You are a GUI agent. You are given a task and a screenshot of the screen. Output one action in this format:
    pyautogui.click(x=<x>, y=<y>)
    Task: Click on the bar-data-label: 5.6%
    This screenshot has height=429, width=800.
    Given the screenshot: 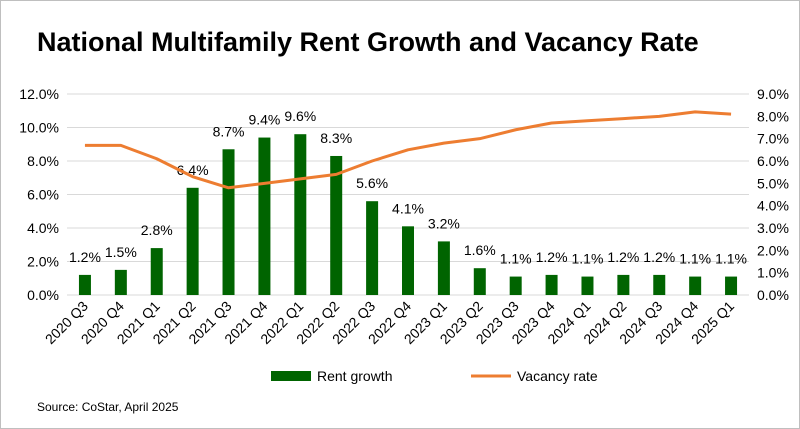 What is the action you would take?
    pyautogui.click(x=372, y=183)
    